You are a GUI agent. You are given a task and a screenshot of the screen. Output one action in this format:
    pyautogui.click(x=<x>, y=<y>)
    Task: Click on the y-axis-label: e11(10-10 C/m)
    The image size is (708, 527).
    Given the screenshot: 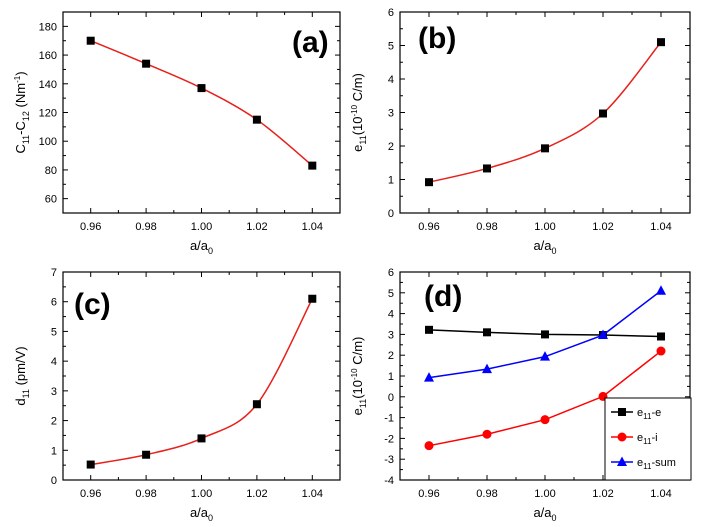 What is the action you would take?
    pyautogui.click(x=359, y=376)
    